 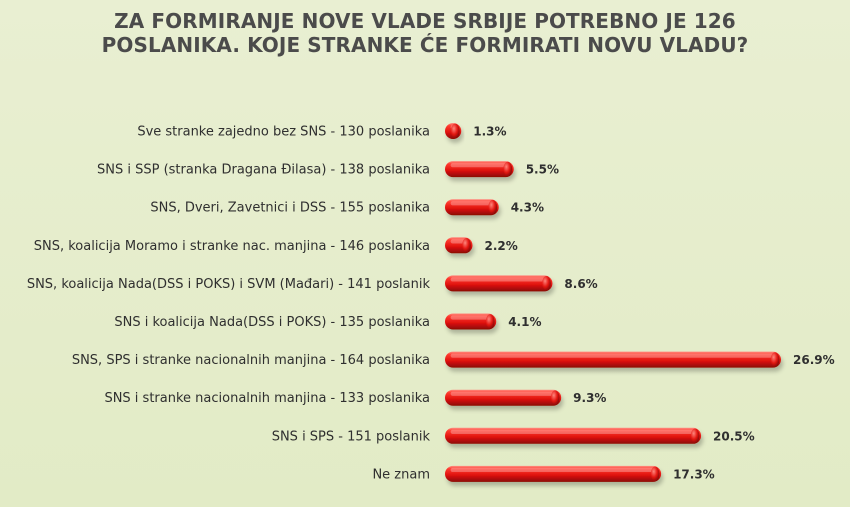 What do you see at coordinates (351, 436) in the screenshot?
I see `category-label: SNS i SPS - 151 poslanik` at bounding box center [351, 436].